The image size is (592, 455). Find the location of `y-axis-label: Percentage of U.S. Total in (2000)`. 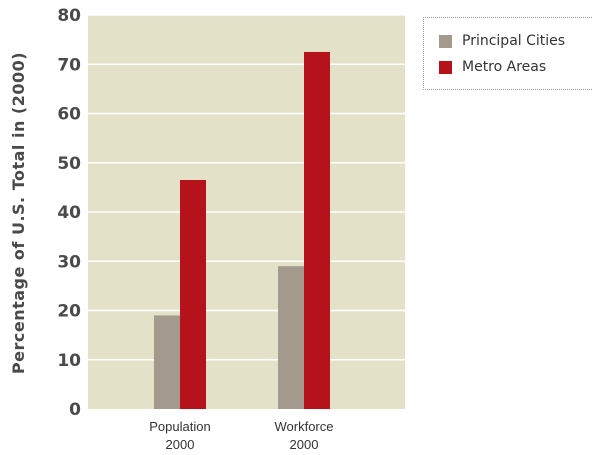

y-axis-label: Percentage of U.S. Total in (2000) is located at coordinates (18, 213).